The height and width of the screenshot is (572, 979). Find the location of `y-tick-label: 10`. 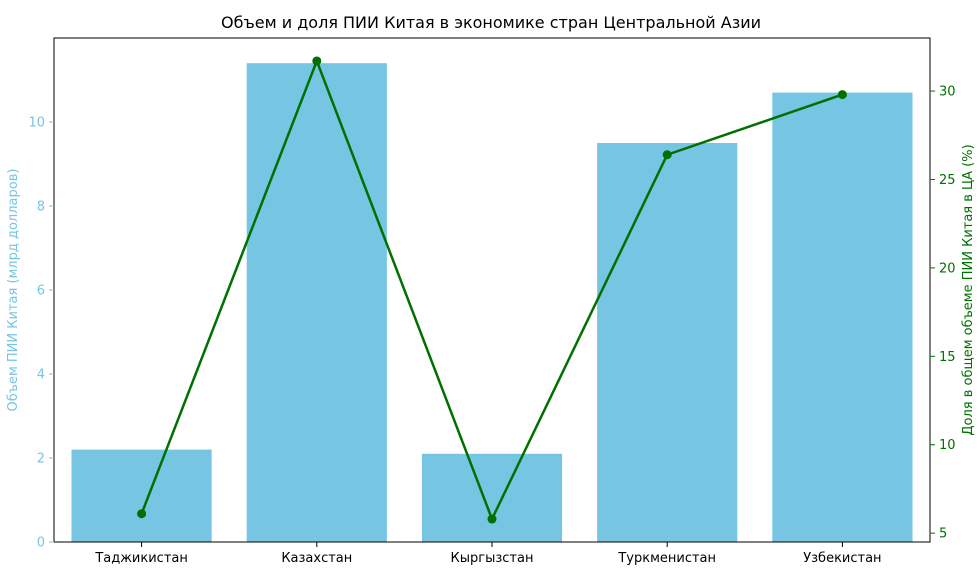

y-tick-label: 10 is located at coordinates (36, 123).